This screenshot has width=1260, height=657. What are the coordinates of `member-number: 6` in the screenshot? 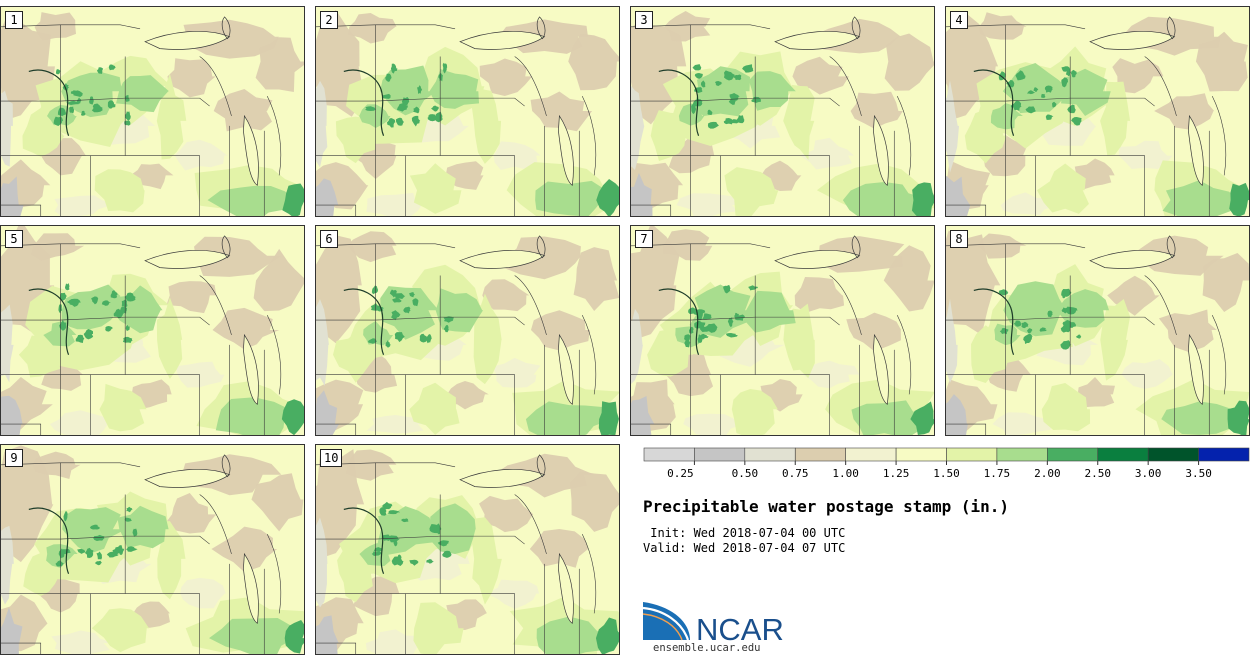 It's located at (329, 239).